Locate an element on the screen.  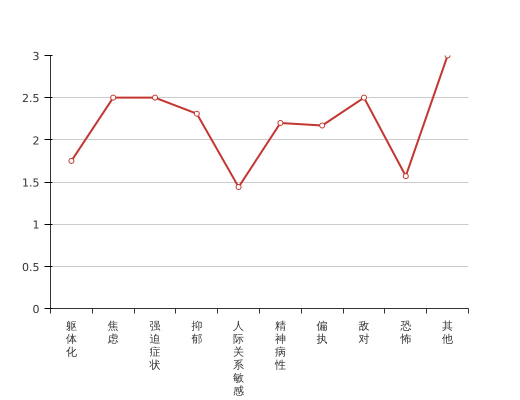
x-tick-label: 精神病性 is located at coordinates (280, 346).